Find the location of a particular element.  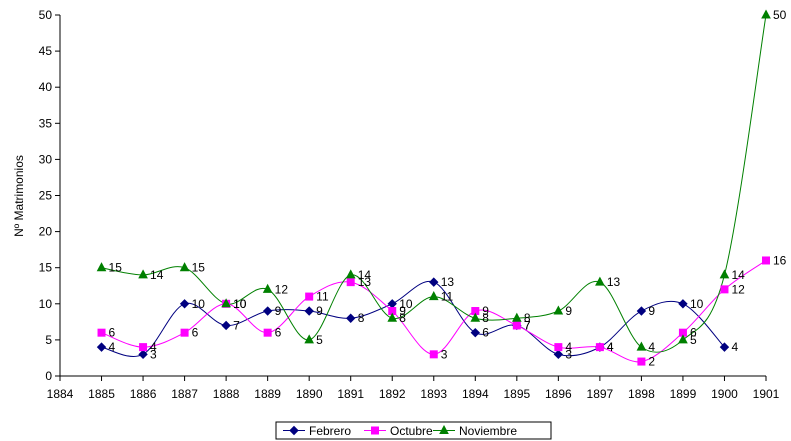

y-axis-label: Nº Matrimonios is located at coordinates (19, 196).